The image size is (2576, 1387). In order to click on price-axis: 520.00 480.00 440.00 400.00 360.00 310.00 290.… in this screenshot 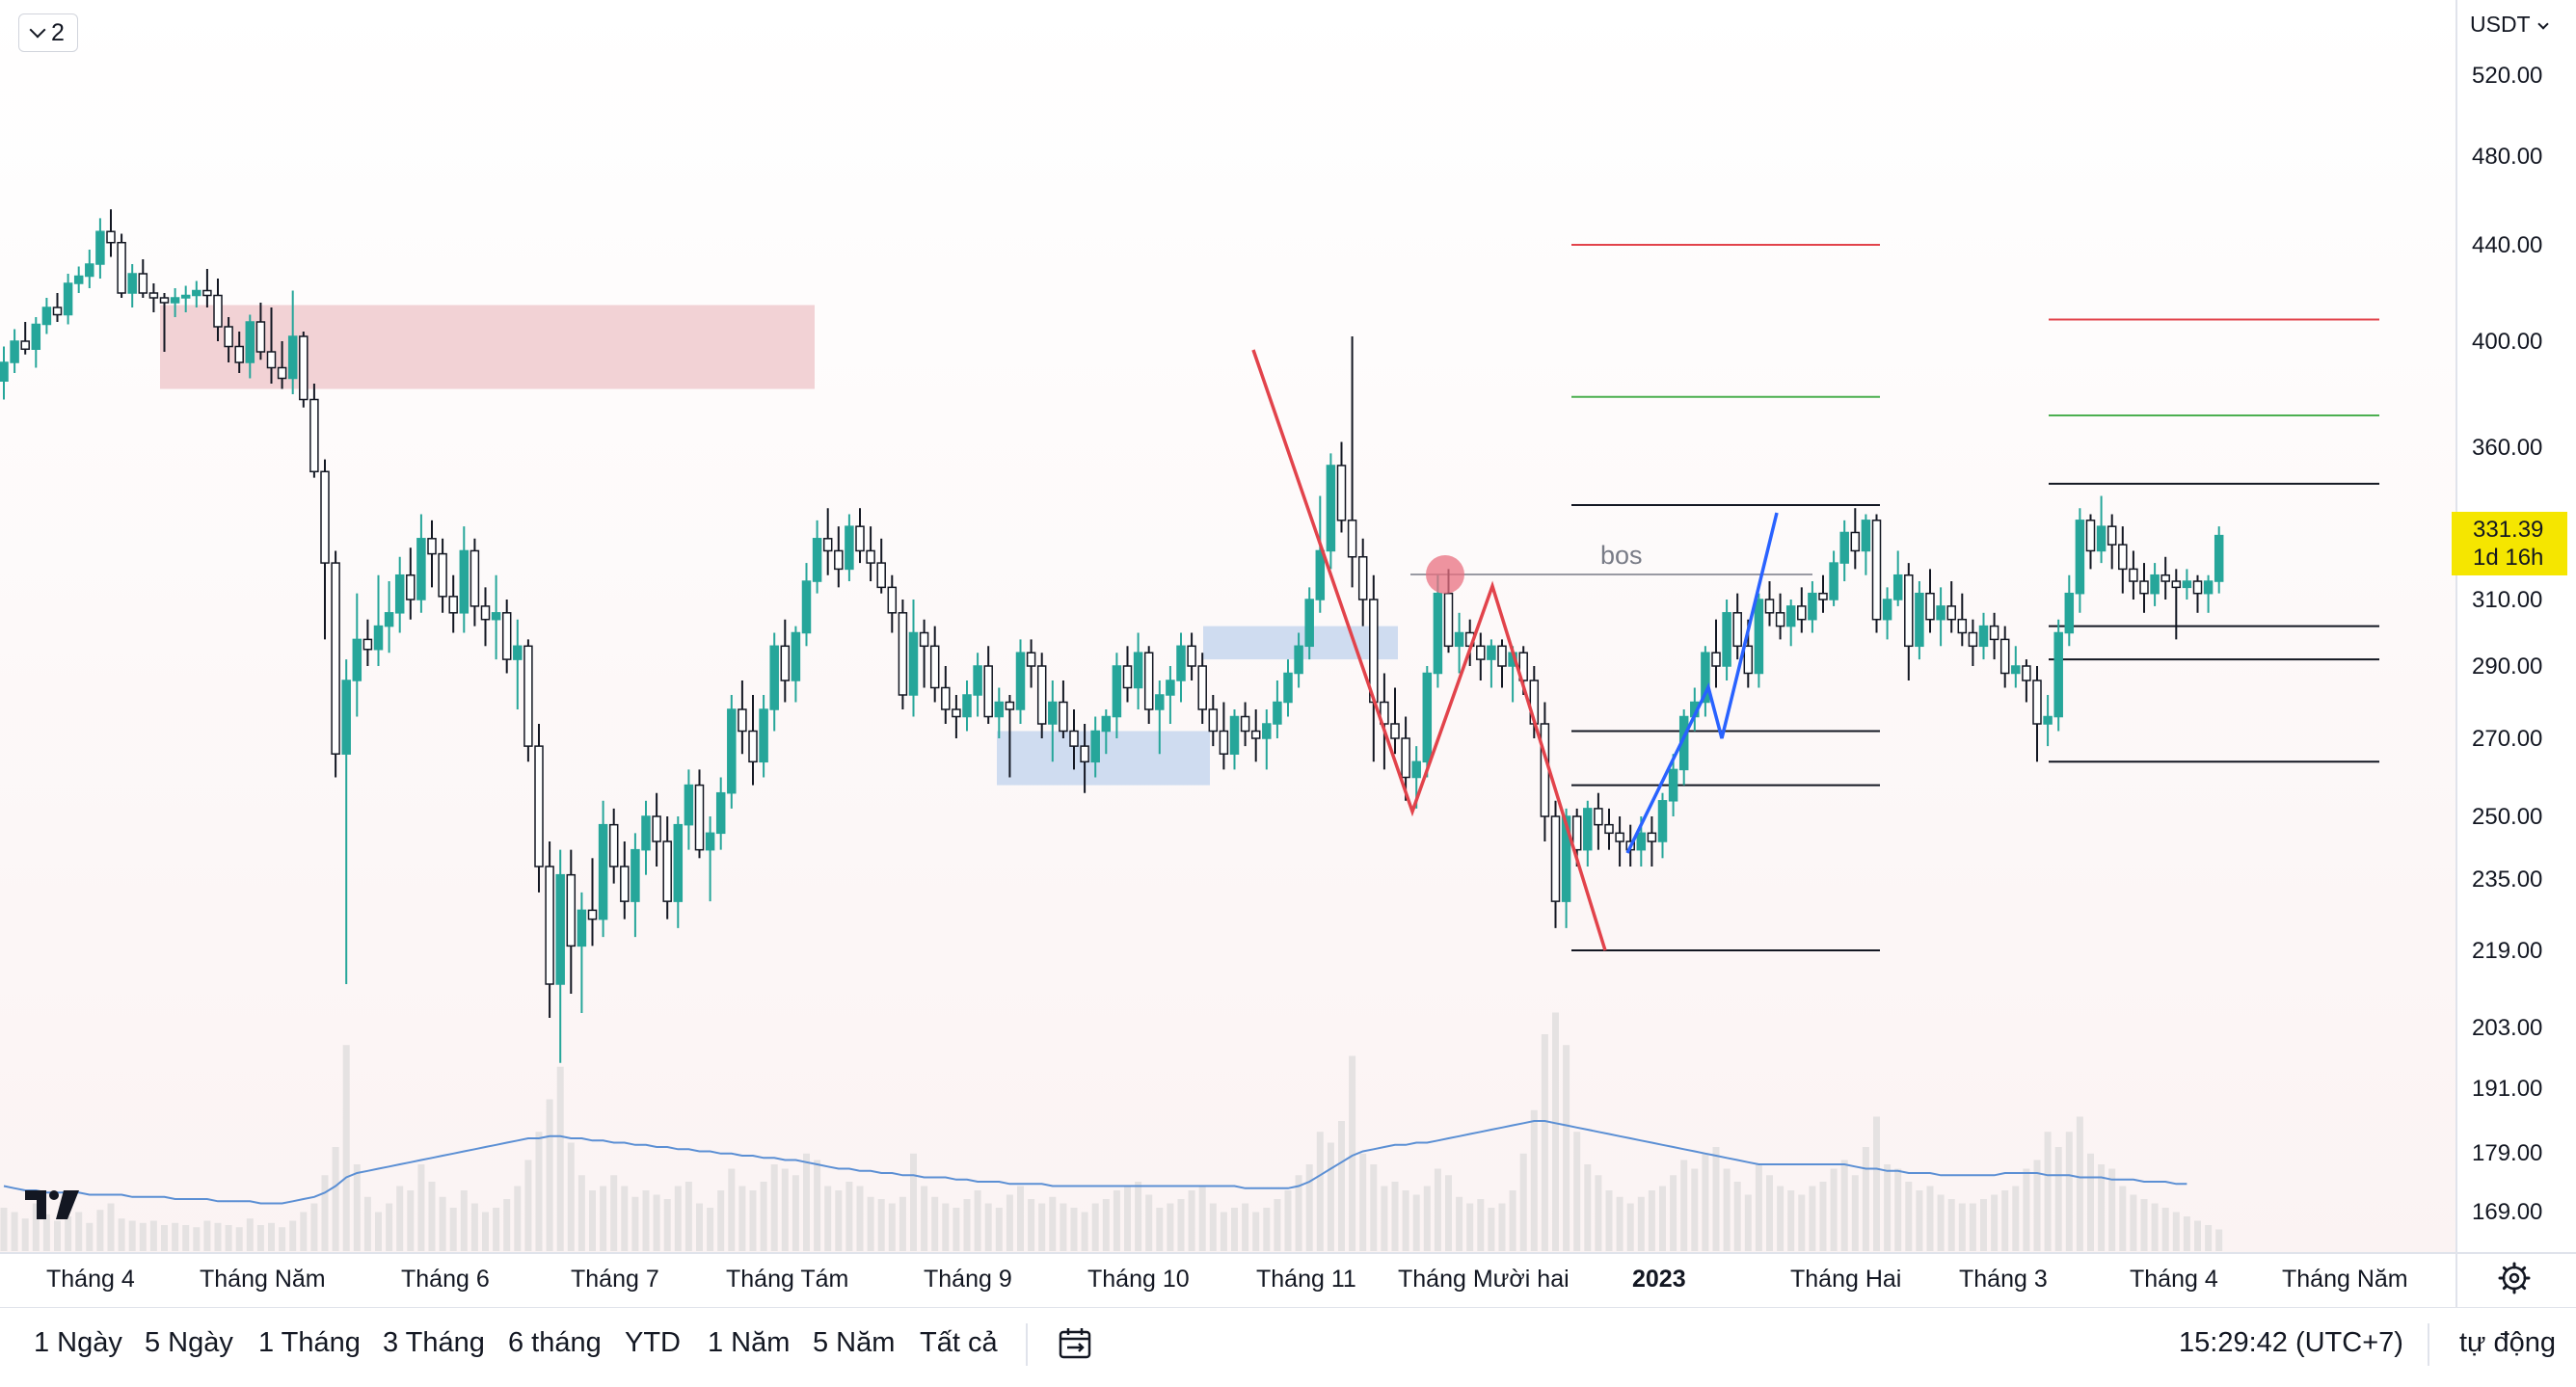, I will do `click(2507, 644)`.